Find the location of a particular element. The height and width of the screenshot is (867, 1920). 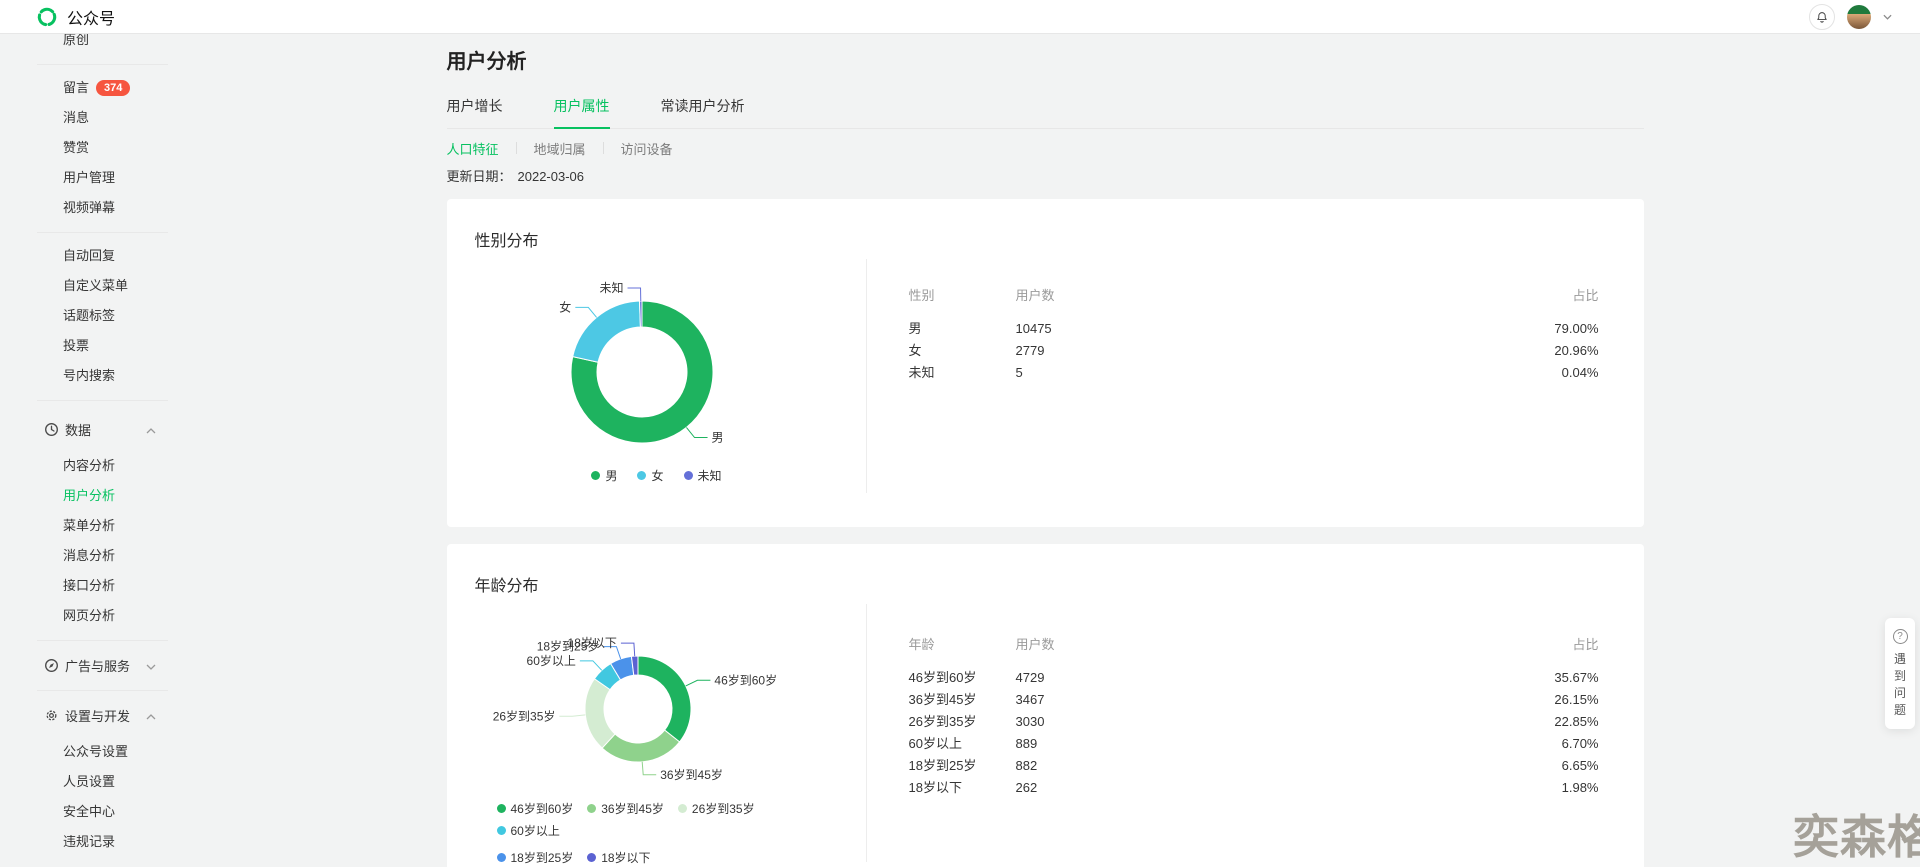

sidebar-item-自动回复: 自动回复 is located at coordinates (85, 256).